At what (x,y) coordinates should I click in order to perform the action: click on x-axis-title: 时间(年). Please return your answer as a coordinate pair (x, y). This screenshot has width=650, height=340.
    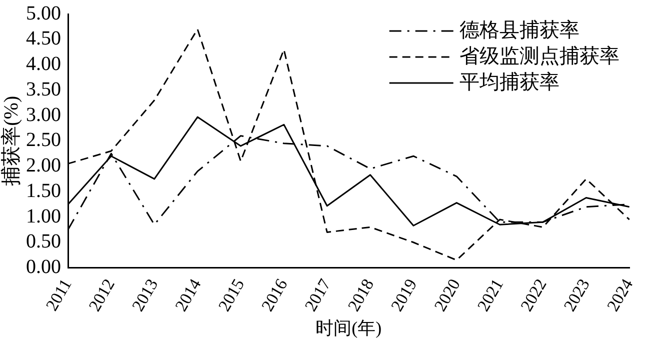
    Looking at the image, I should click on (349, 328).